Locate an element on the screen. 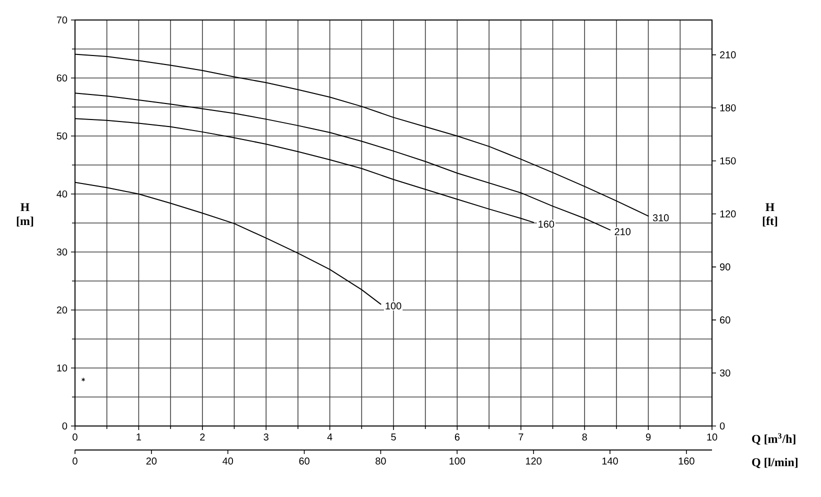 The height and width of the screenshot is (497, 821). x2-axis-title: Q [l/min] is located at coordinates (775, 463).